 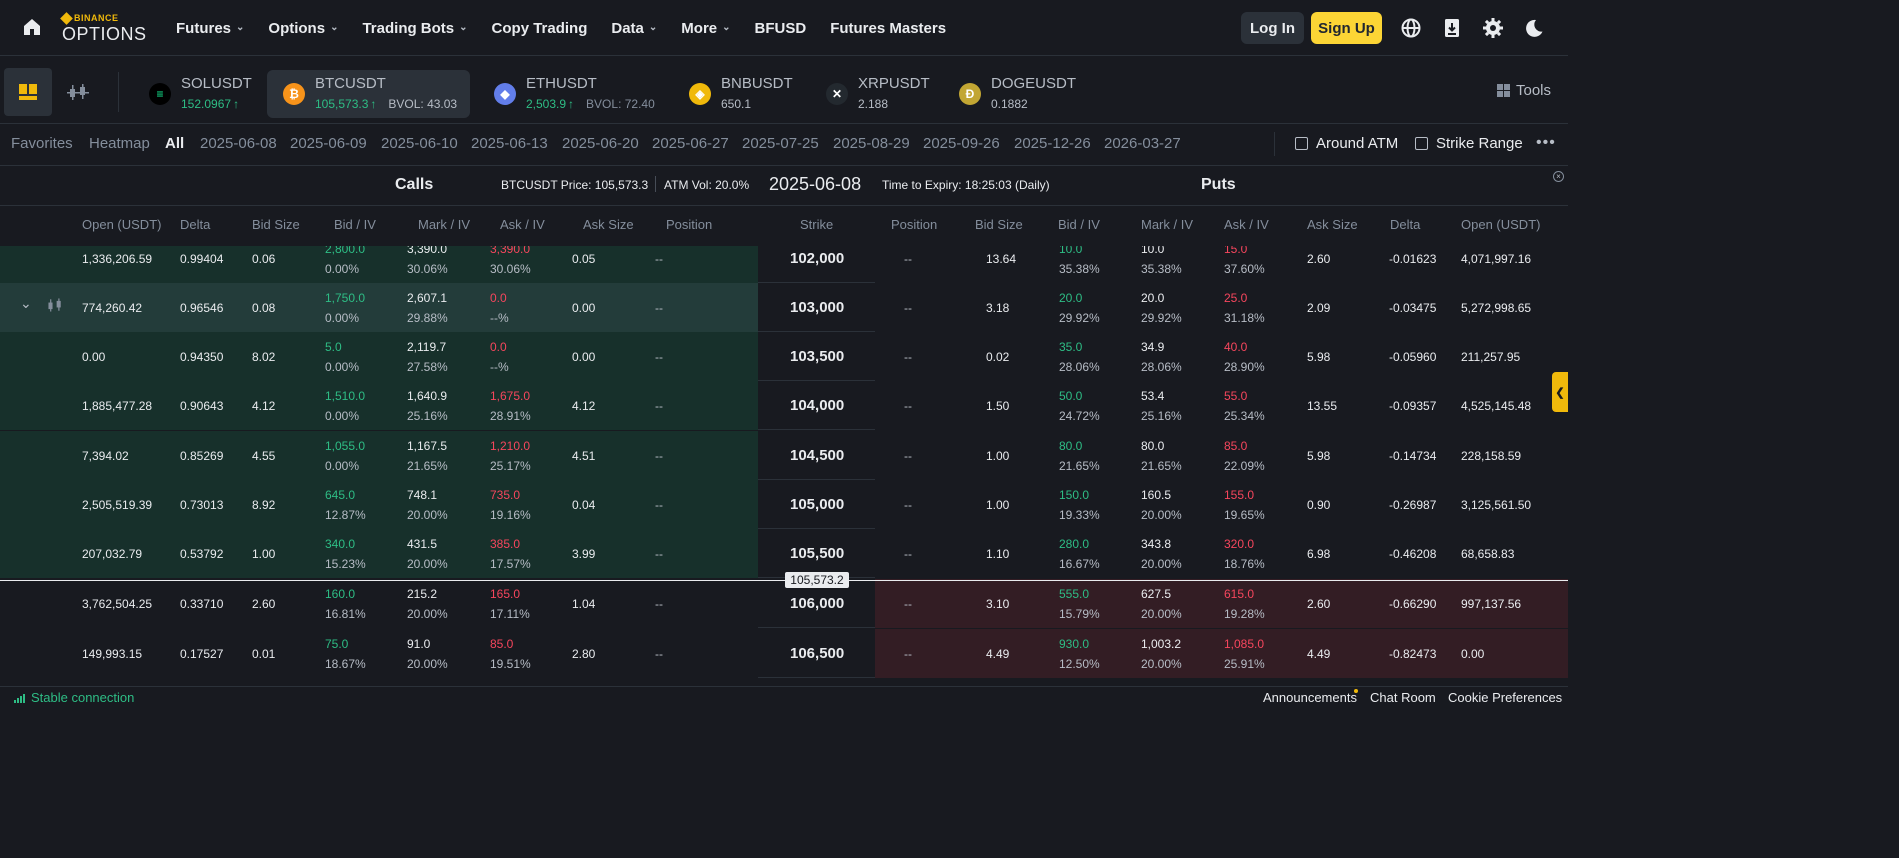 What do you see at coordinates (1546, 143) in the screenshot?
I see `more-options-icon: •••` at bounding box center [1546, 143].